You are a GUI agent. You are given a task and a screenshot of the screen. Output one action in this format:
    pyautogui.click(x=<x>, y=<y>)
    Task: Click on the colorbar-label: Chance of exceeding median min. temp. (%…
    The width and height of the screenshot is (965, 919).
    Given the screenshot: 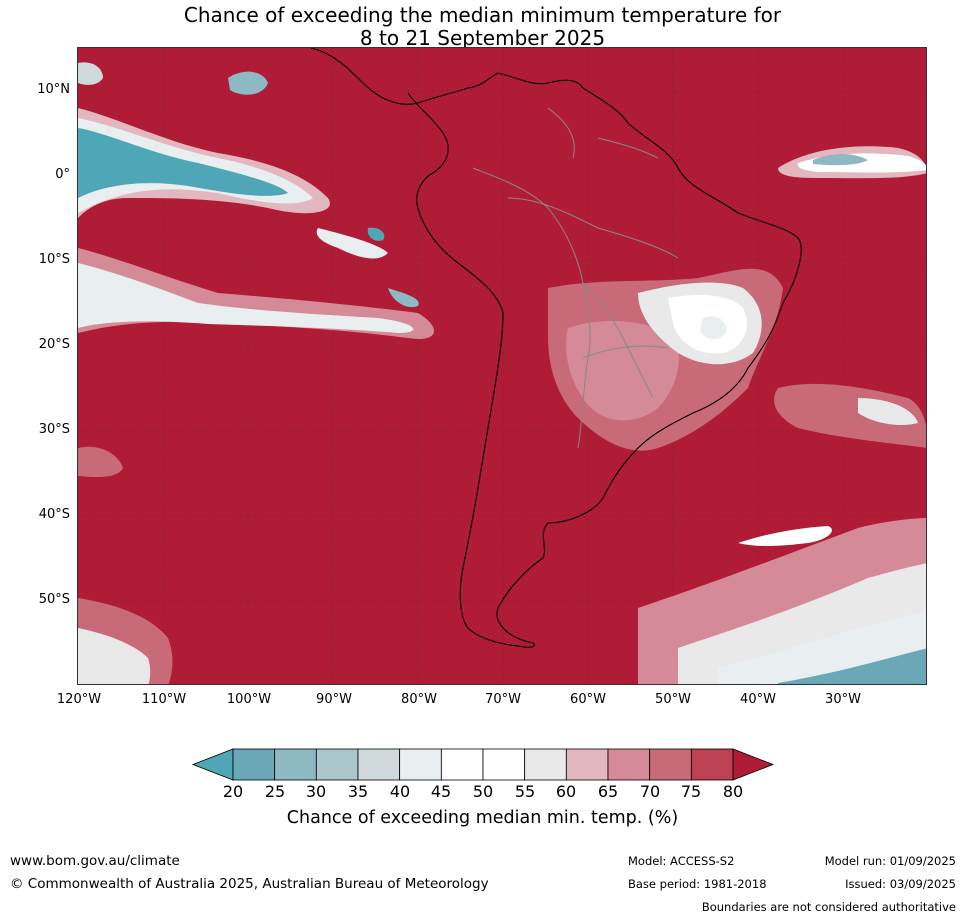 What is the action you would take?
    pyautogui.click(x=482, y=818)
    